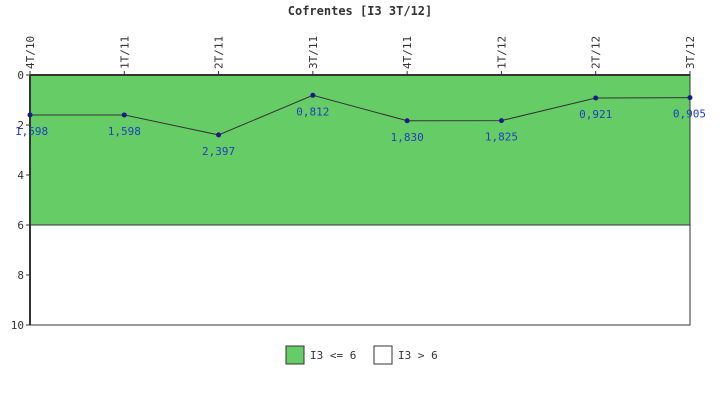  What do you see at coordinates (407, 137) in the screenshot?
I see `data-label: 1,830` at bounding box center [407, 137].